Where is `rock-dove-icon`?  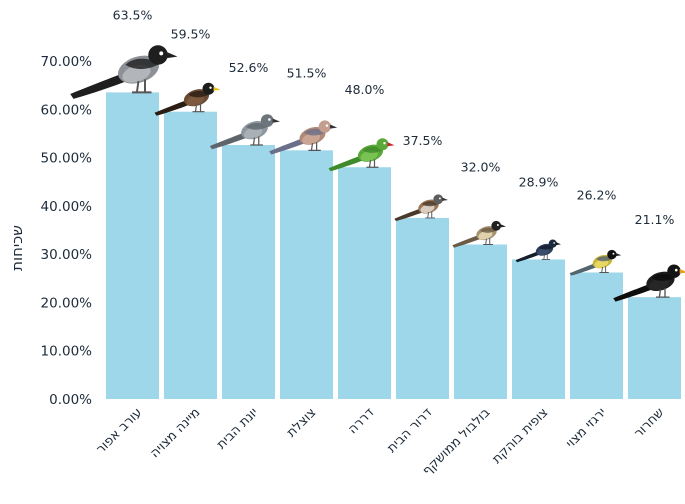 rock-dove-icon is located at coordinates (244, 132).